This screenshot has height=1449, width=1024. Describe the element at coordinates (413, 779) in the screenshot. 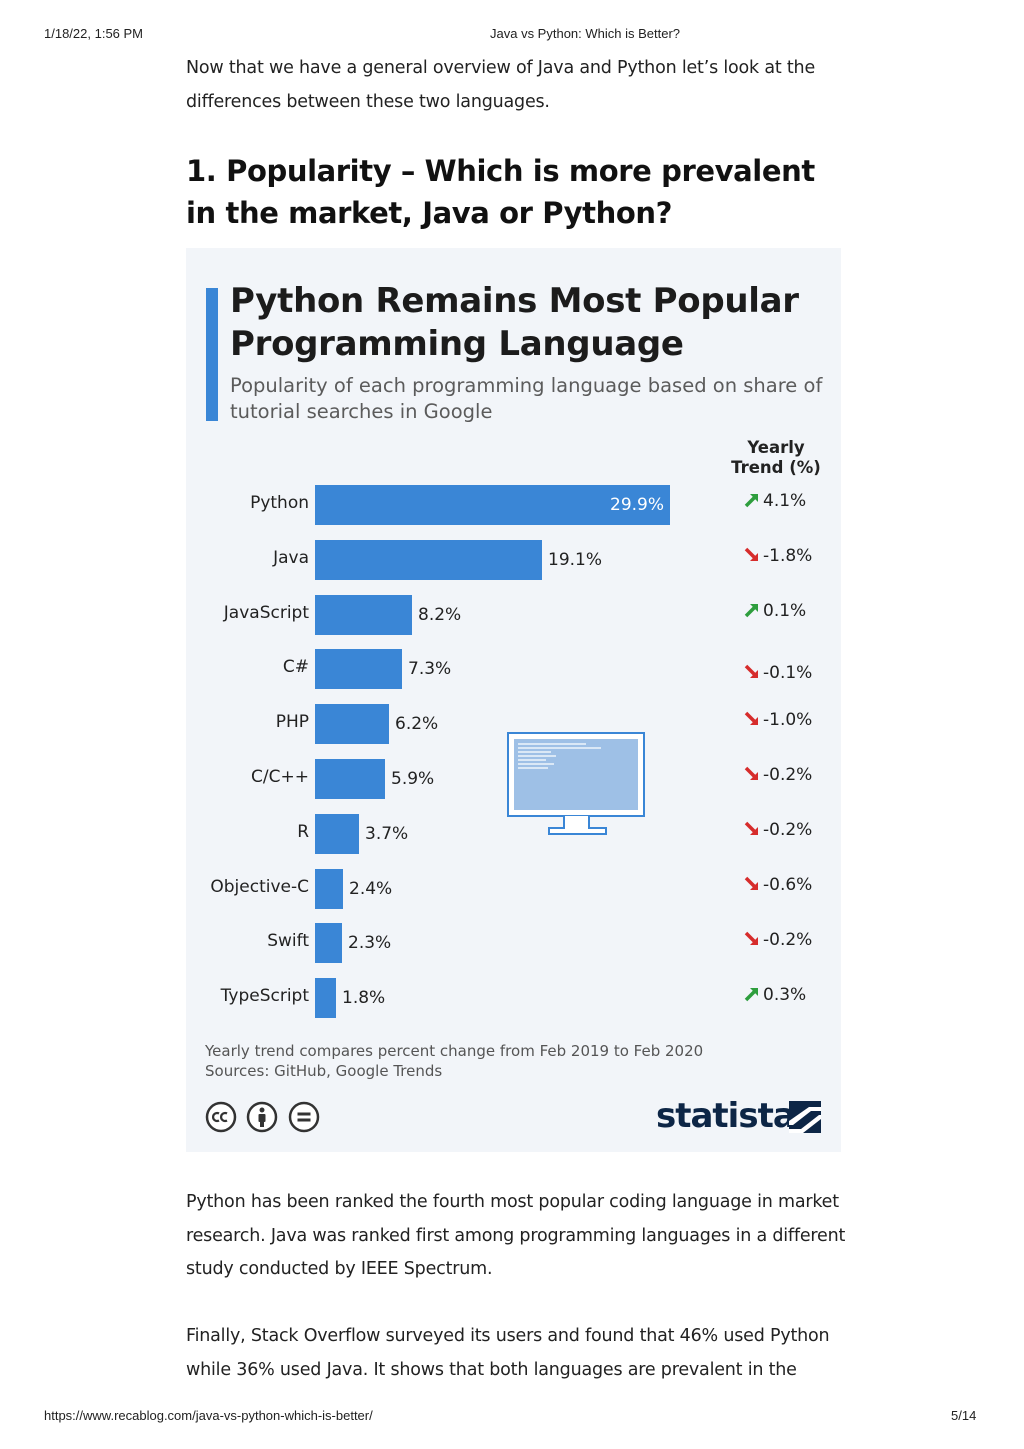

I see `bar-value-label: 5.9%` at that location.